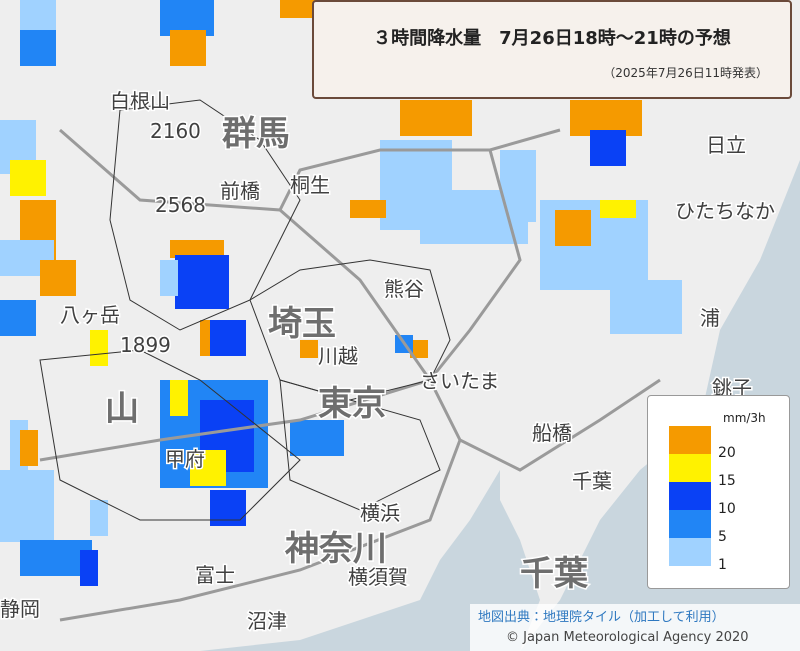 The image size is (800, 651). What do you see at coordinates (302, 324) in the screenshot?
I see `prefecture-label: 埼玉` at bounding box center [302, 324].